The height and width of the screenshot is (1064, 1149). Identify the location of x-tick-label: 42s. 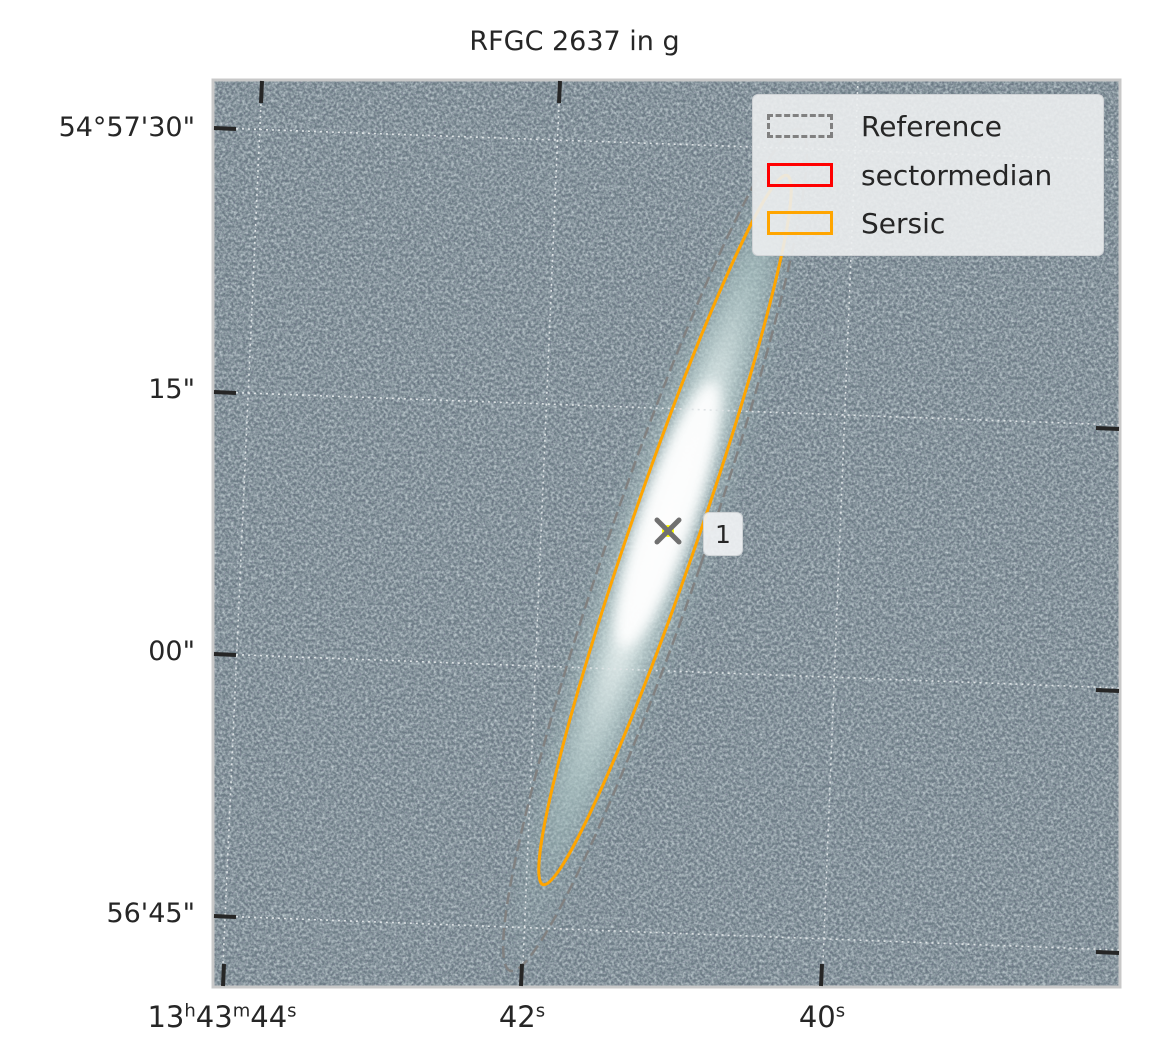
(522, 1017).